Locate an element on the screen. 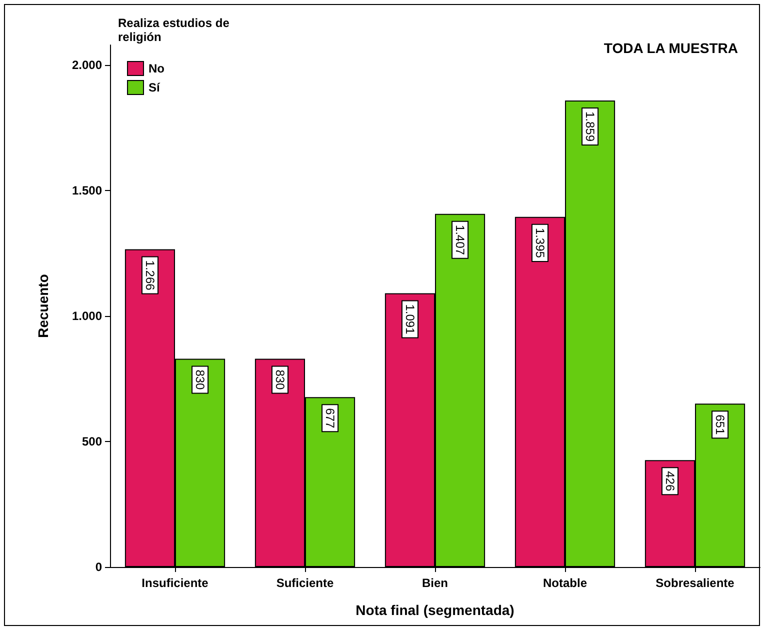 This screenshot has height=632, width=766. y-tick-label: 0 is located at coordinates (98, 567).